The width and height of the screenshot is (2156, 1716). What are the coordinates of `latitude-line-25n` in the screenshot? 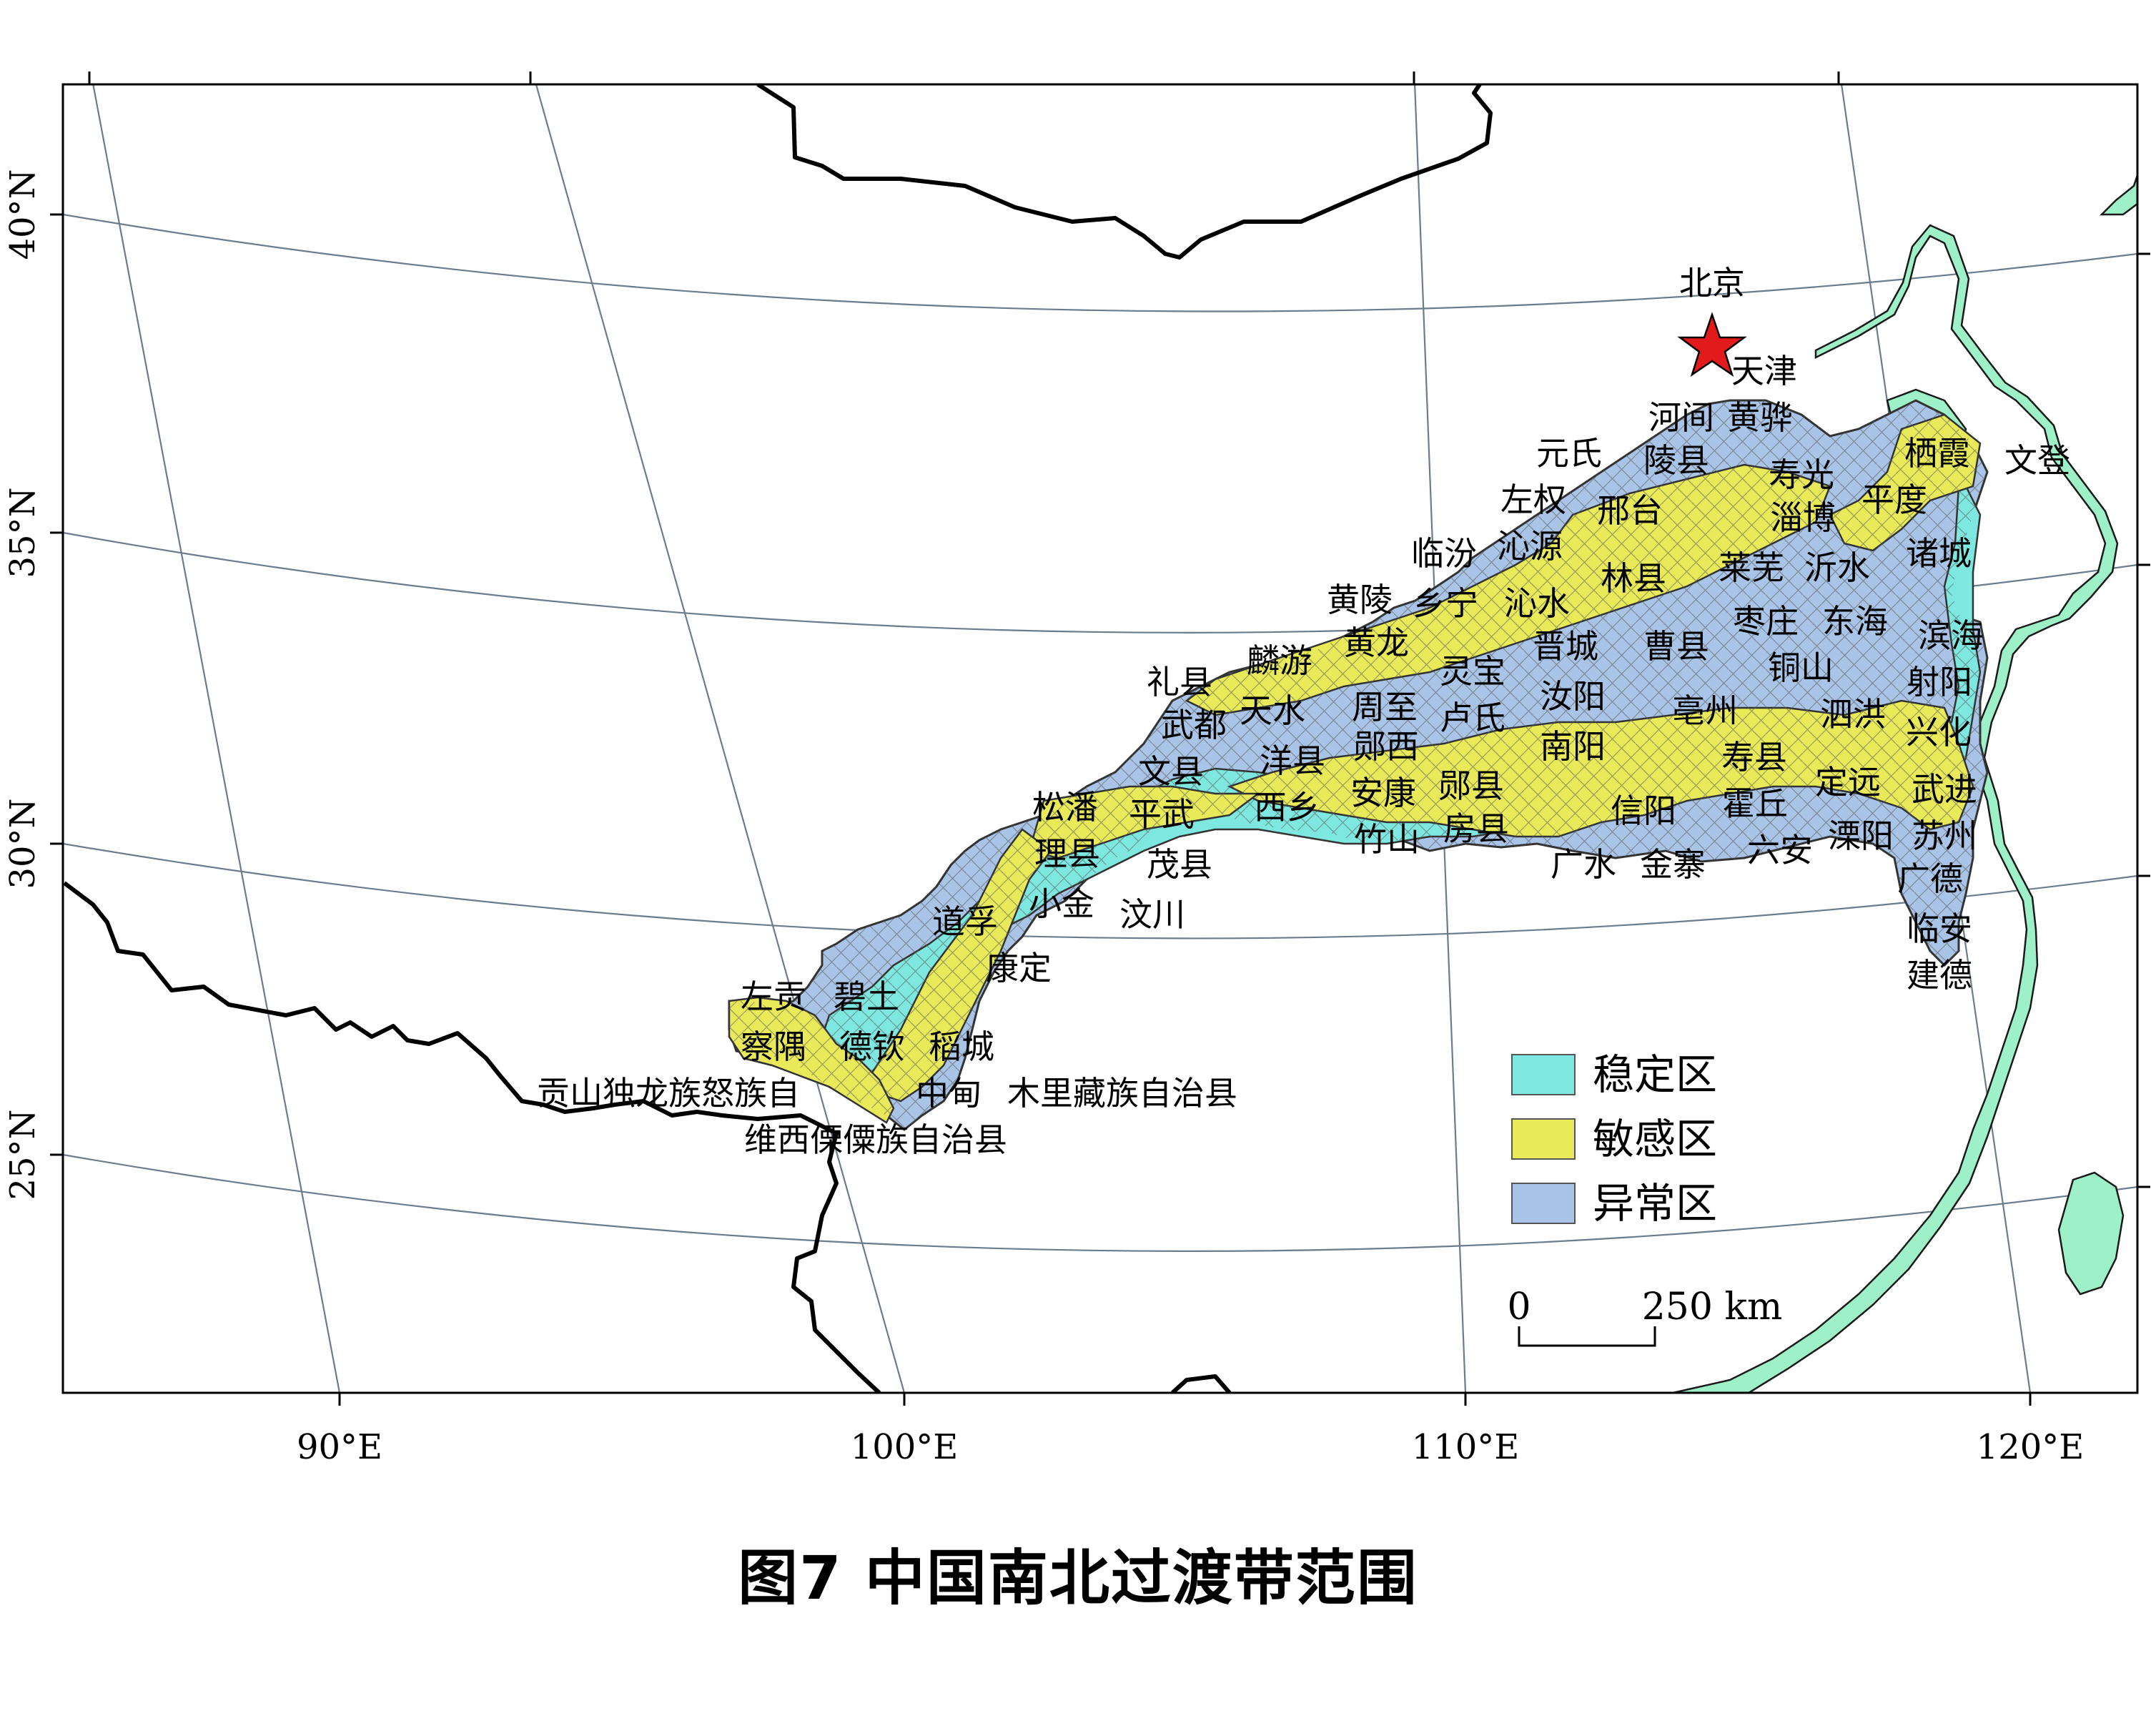 It's located at (1100, 1202).